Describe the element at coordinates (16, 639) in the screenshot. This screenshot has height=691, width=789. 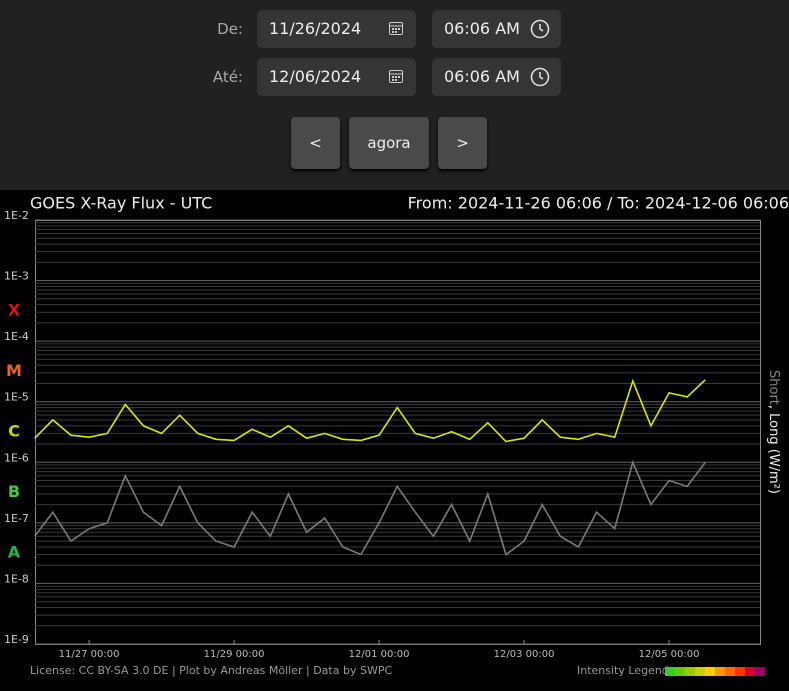
I see `y-tick-label: 1E-9` at that location.